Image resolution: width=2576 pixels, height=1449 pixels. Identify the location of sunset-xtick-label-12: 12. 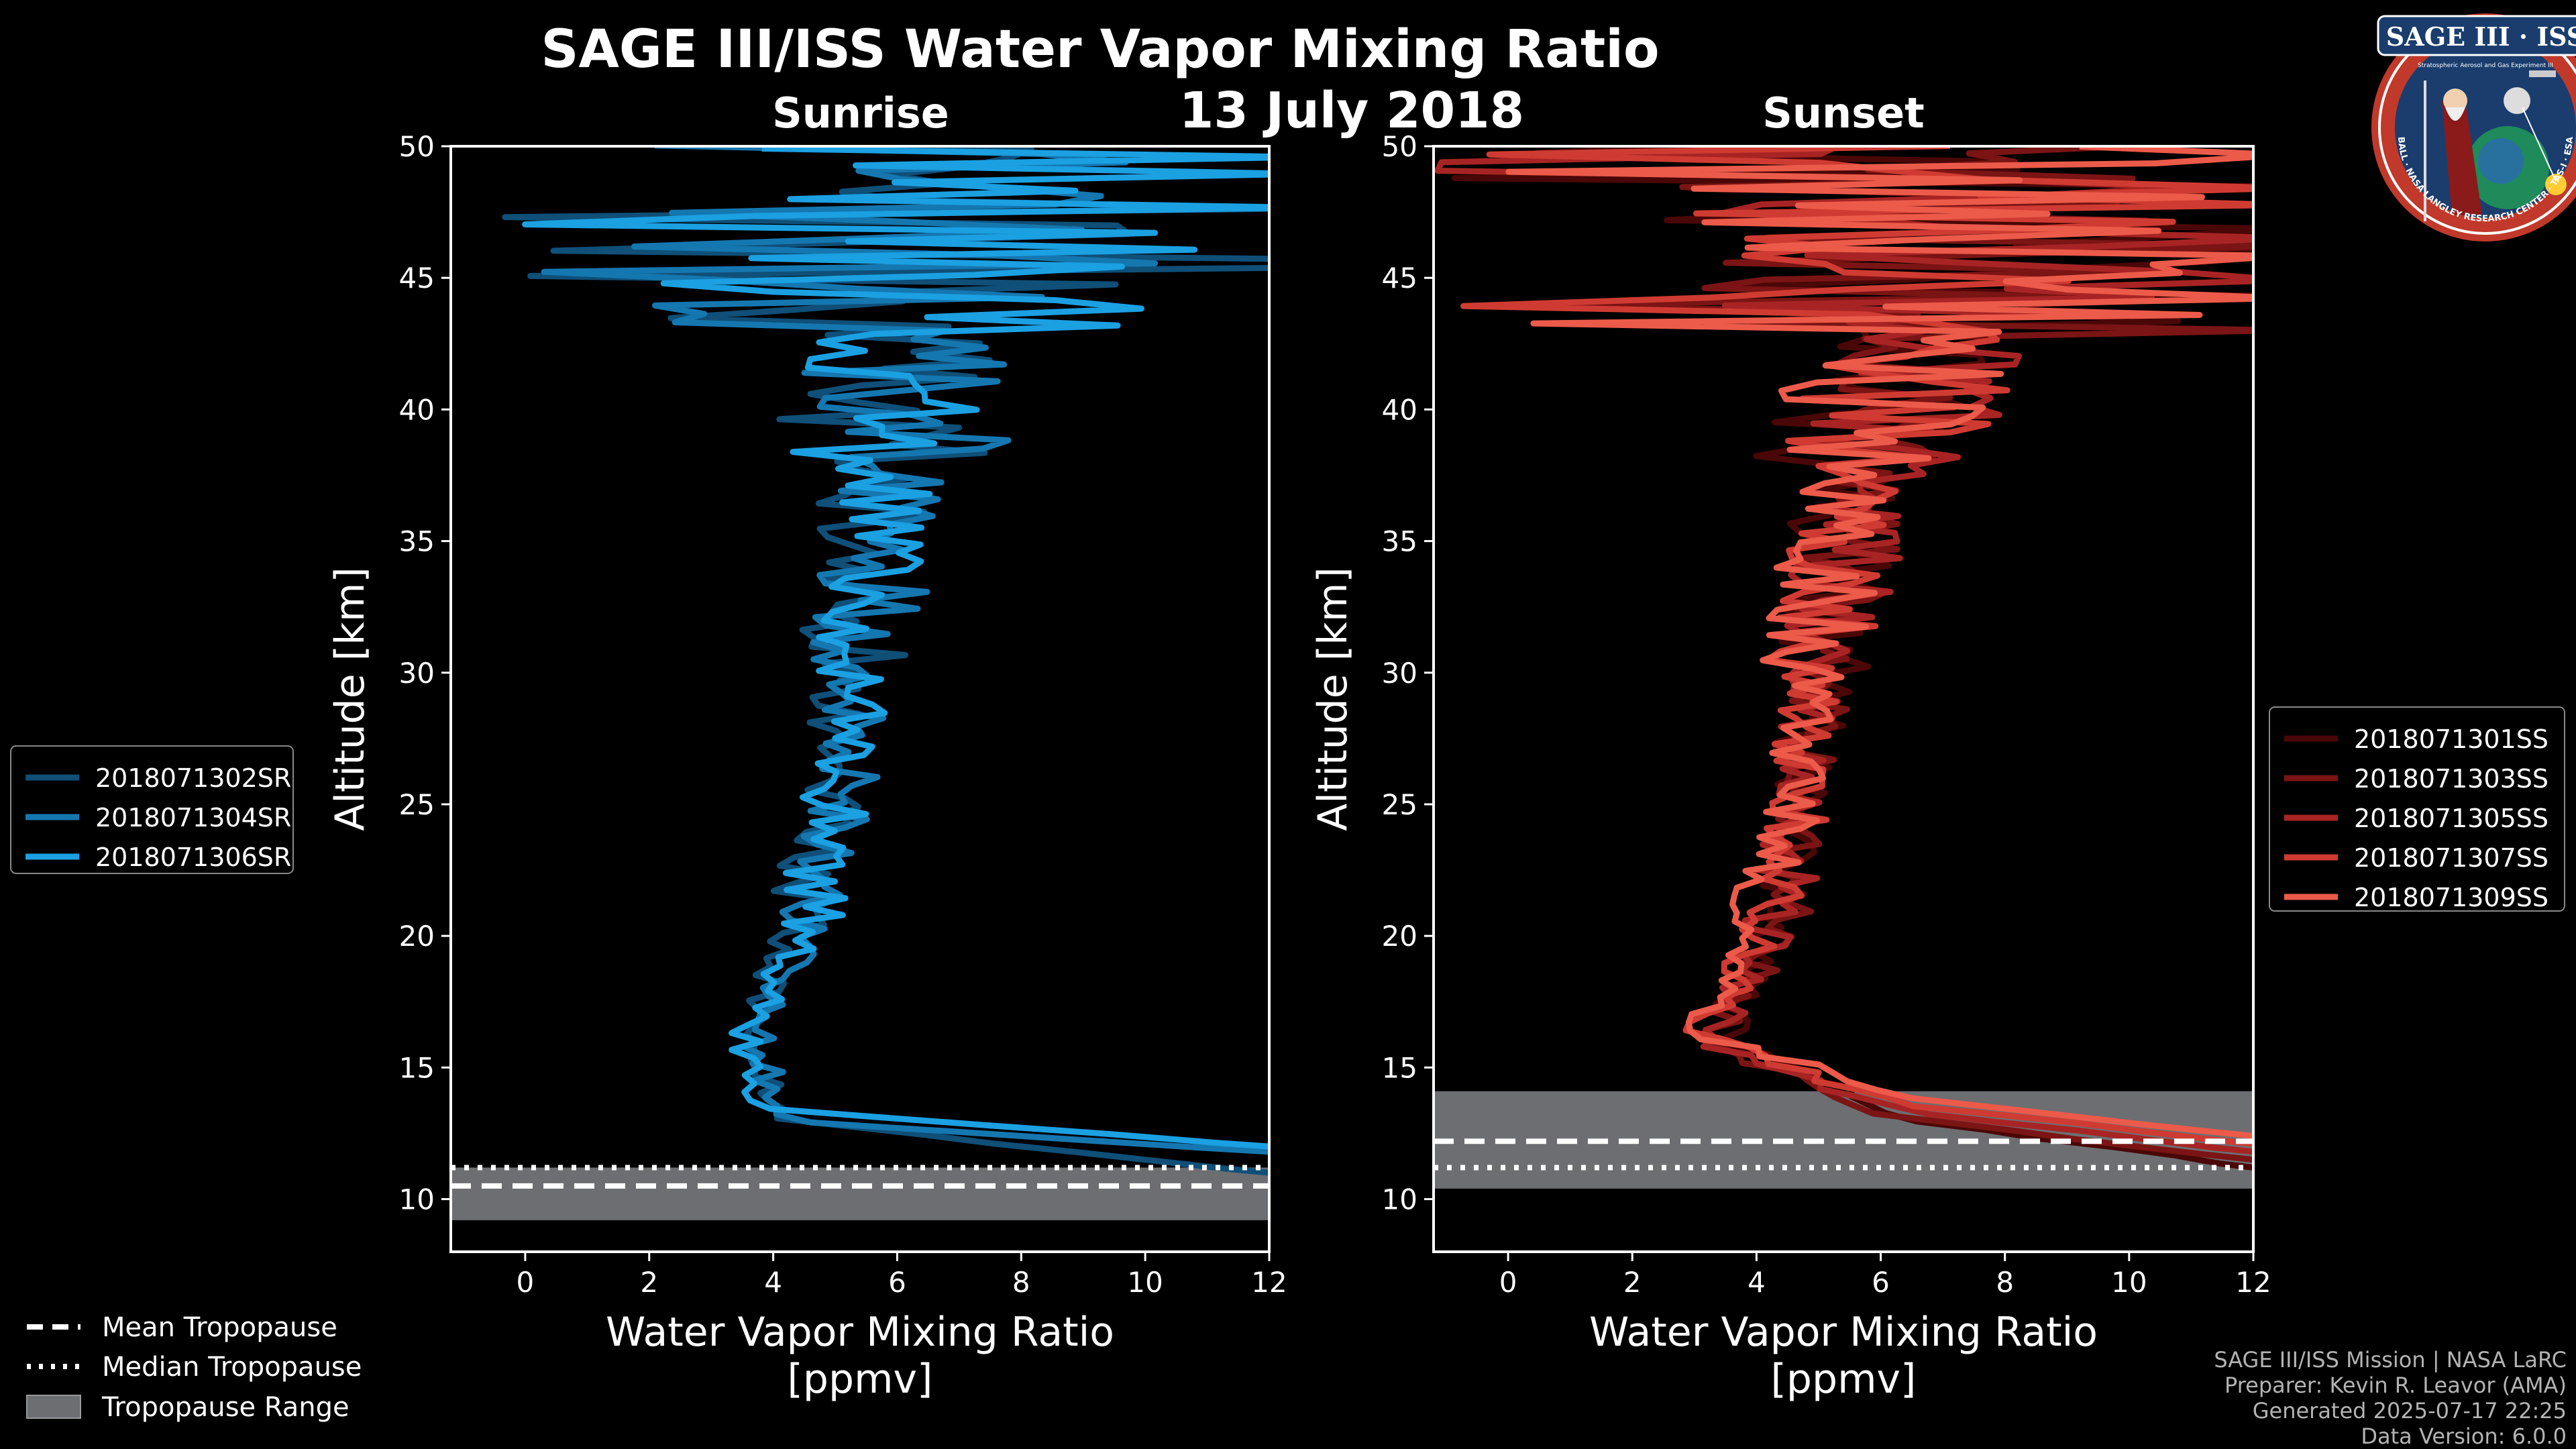
(2253, 1282).